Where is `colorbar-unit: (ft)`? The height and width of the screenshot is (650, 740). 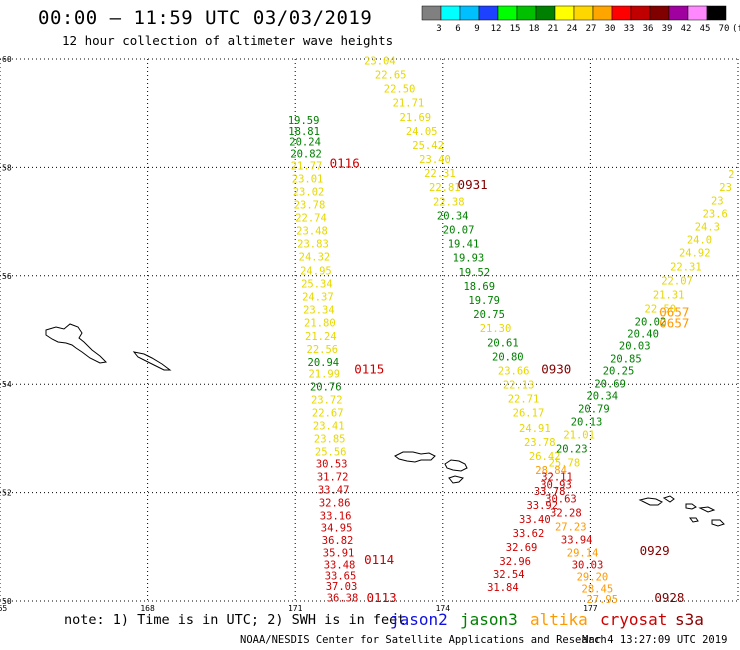 colorbar-unit: (ft) is located at coordinates (736, 29).